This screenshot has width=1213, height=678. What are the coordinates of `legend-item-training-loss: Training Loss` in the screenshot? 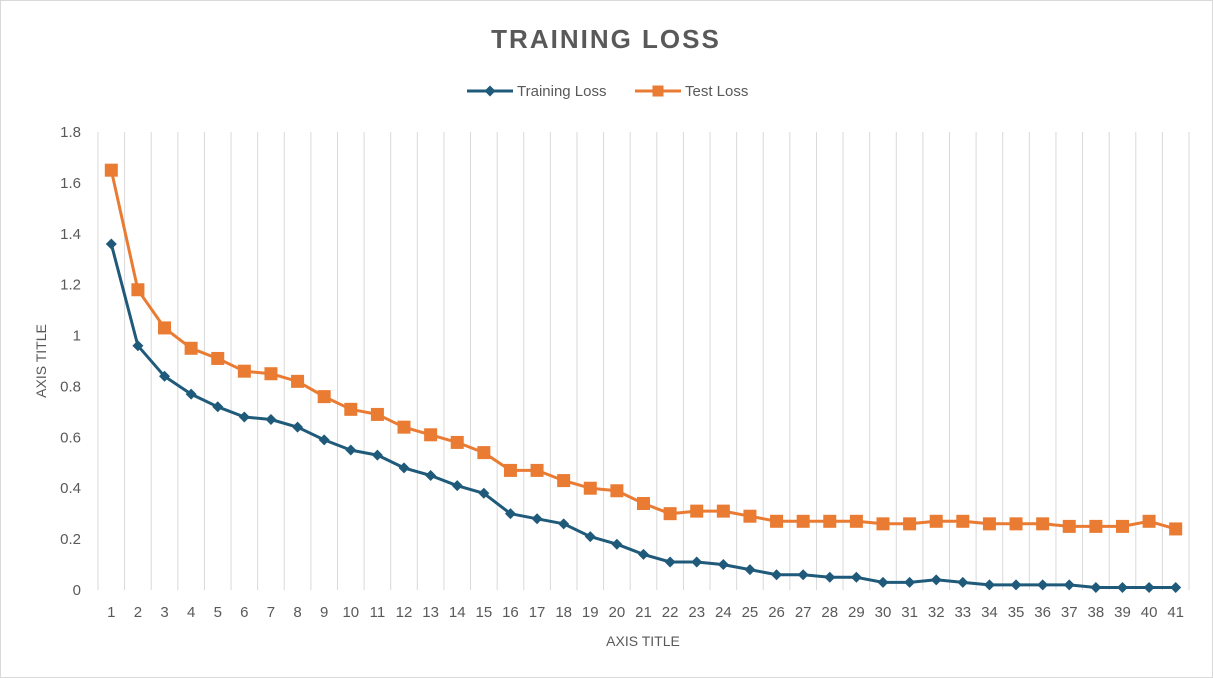 It's located at (537, 91).